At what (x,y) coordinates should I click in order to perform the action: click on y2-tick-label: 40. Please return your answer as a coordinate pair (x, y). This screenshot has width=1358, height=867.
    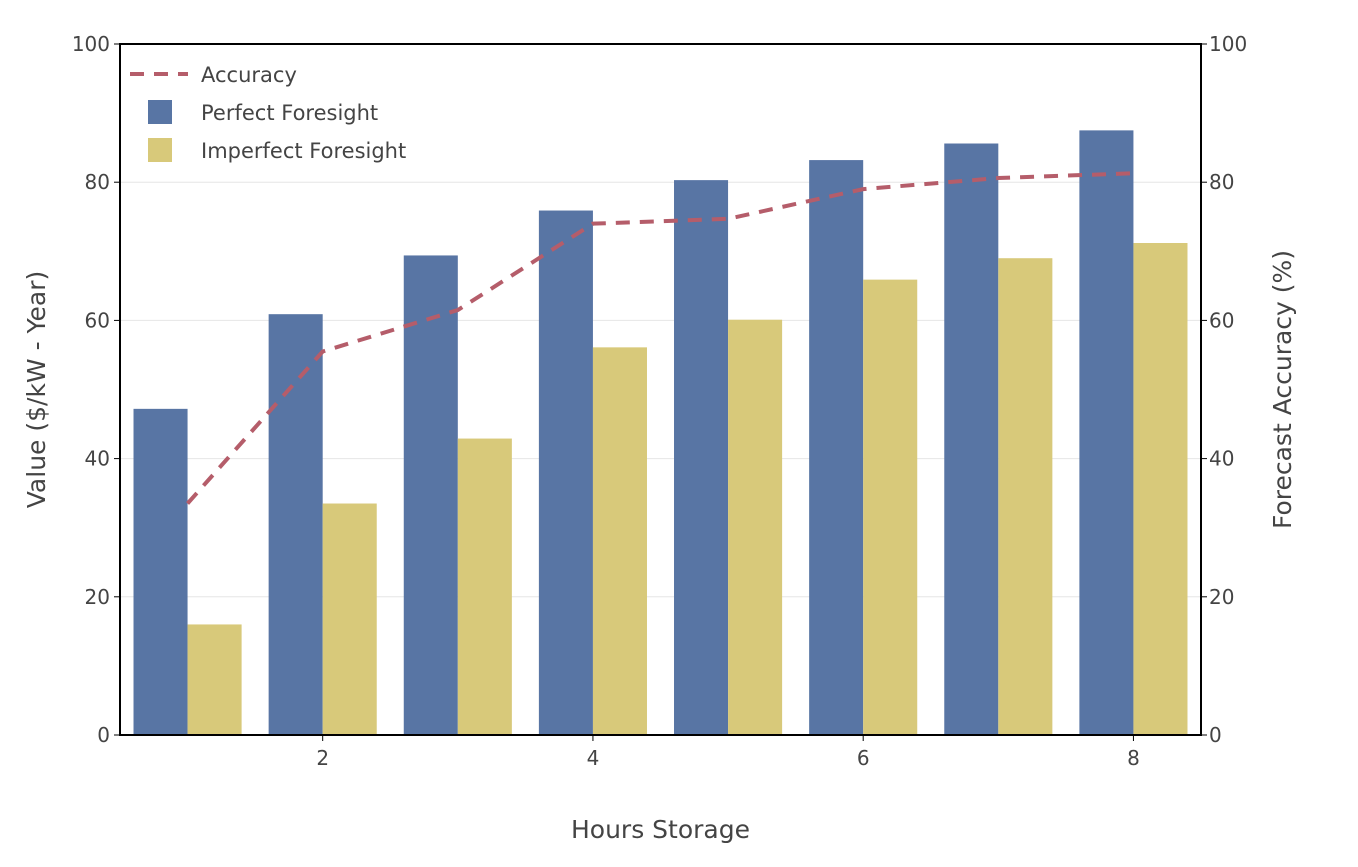
    Looking at the image, I should click on (1221, 459).